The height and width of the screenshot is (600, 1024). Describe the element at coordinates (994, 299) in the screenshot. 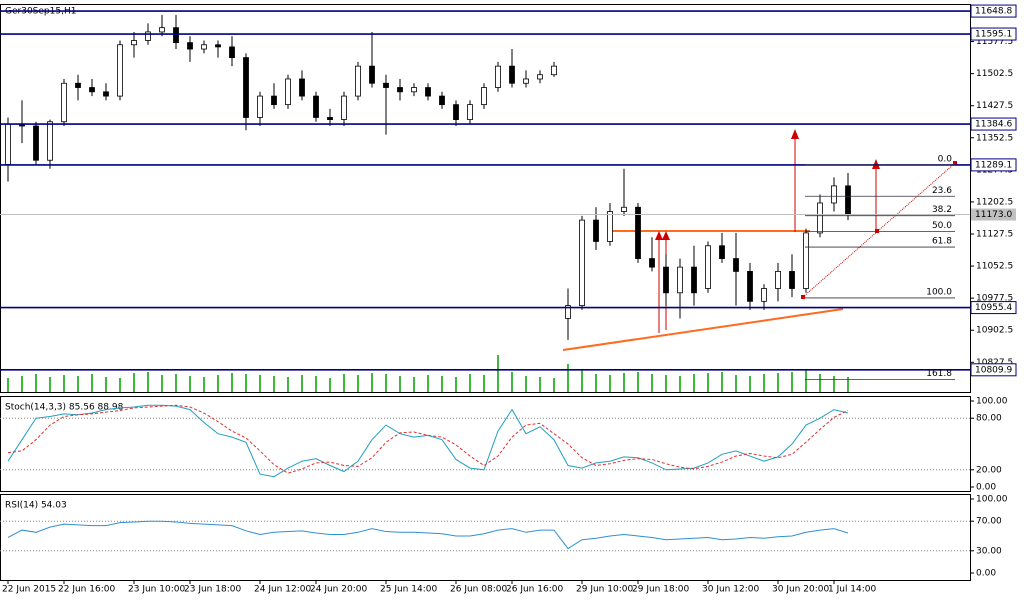

I see `y-tick-label: 10977.5` at that location.